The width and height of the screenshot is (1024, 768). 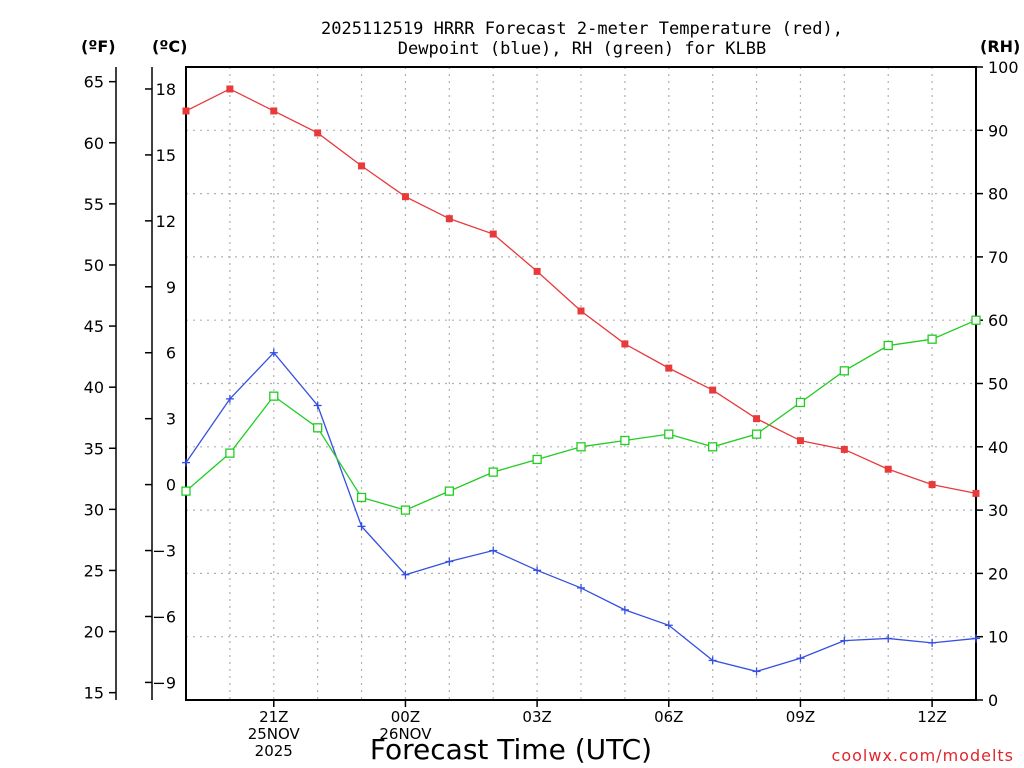 What do you see at coordinates (998, 320) in the screenshot?
I see `rh-tick-label: 60` at bounding box center [998, 320].